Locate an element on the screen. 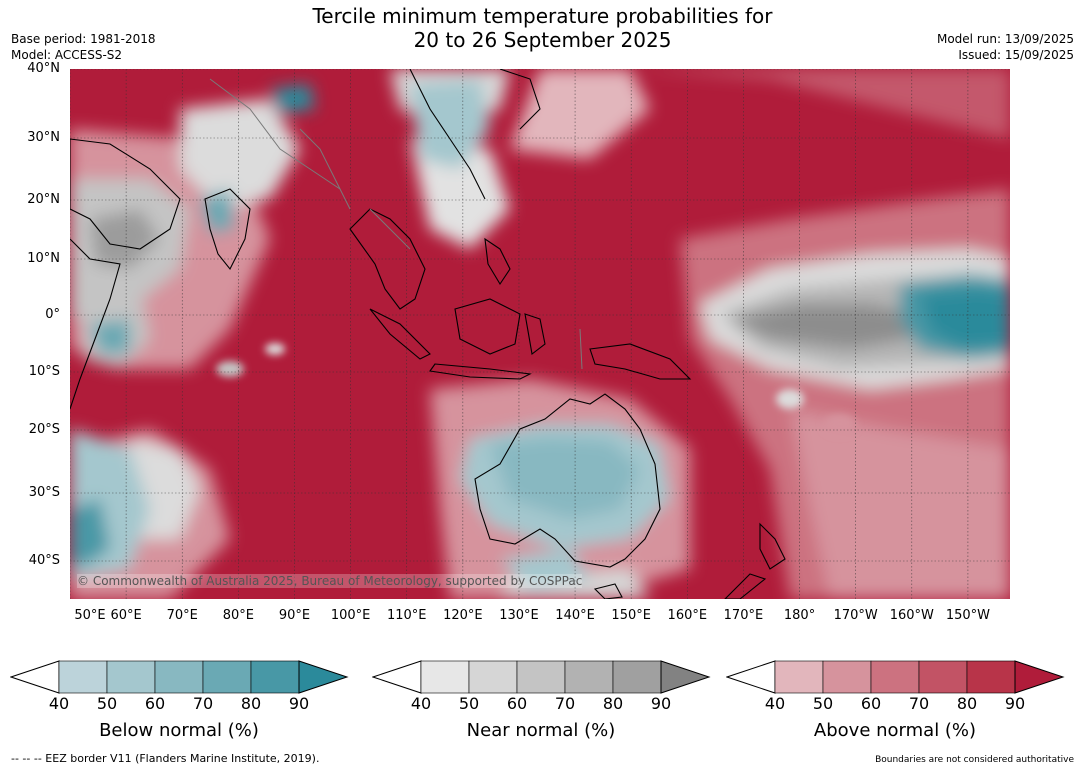  lat-label-30n: 30°N is located at coordinates (43, 137).